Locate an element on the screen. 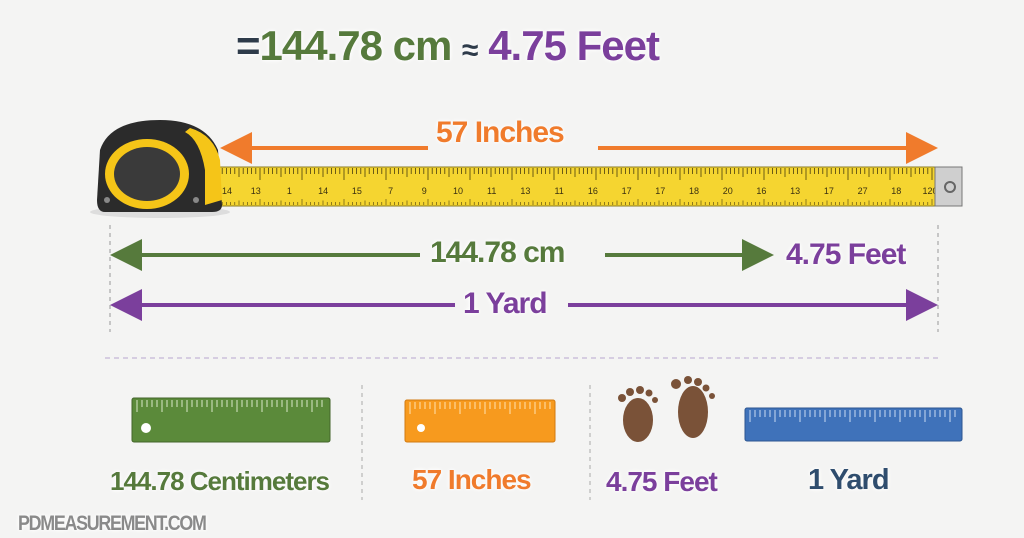 This screenshot has width=1024, height=538. tape-tick-label: 10 is located at coordinates (458, 191).